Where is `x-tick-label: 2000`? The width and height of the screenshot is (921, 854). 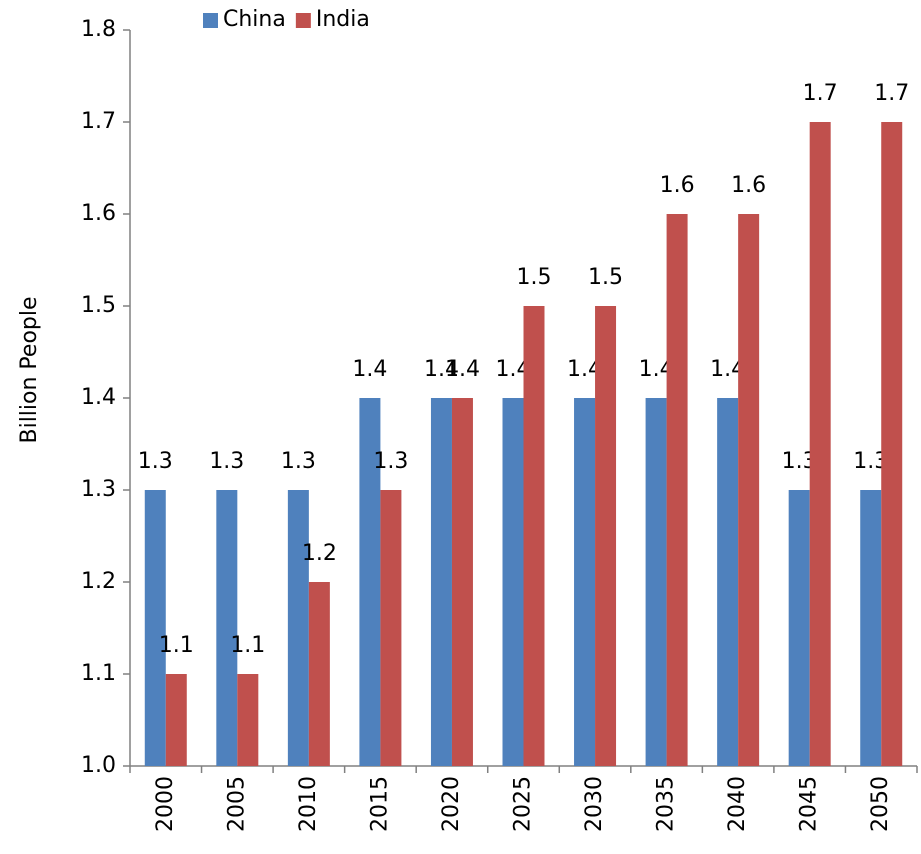
x-tick-label: 2000 is located at coordinates (165, 804).